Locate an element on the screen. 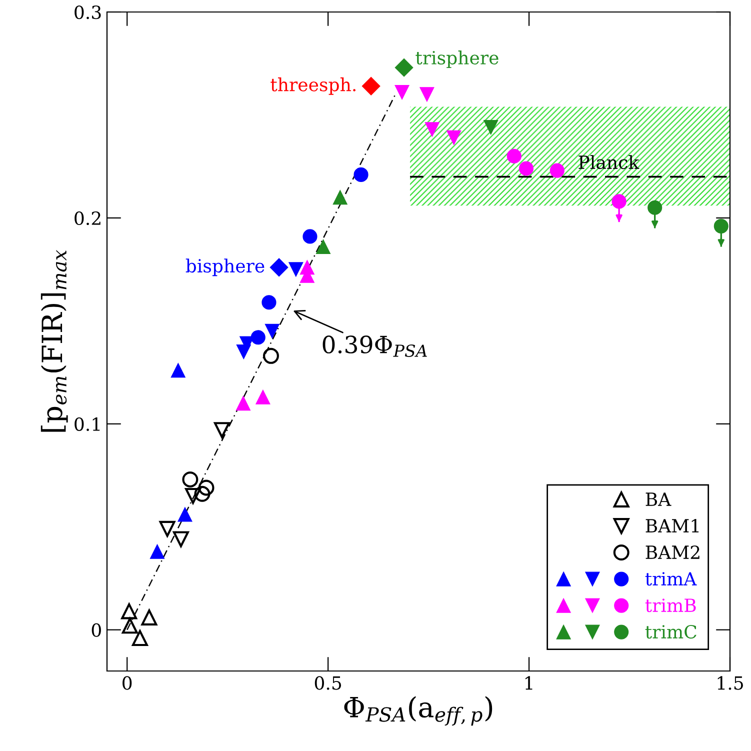 Image resolution: width=751 pixels, height=751 pixels. series-label: bisphere is located at coordinates (225, 267).